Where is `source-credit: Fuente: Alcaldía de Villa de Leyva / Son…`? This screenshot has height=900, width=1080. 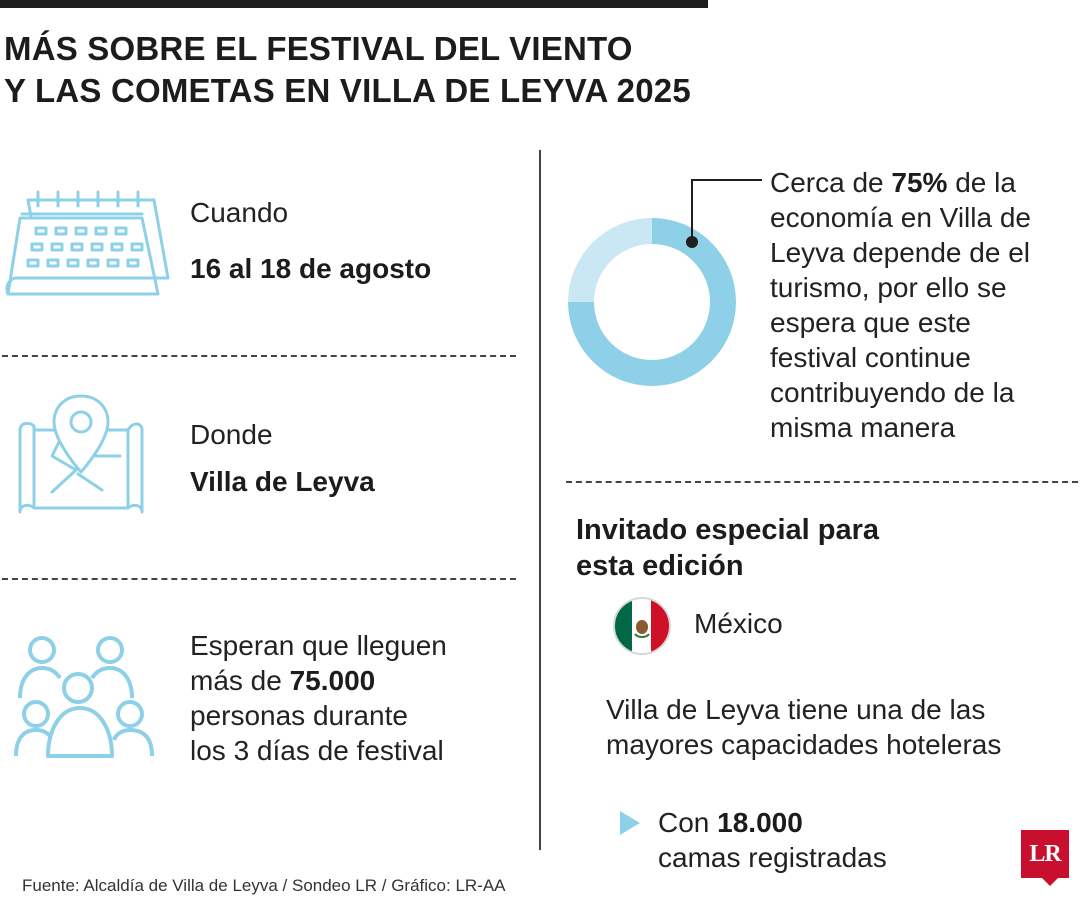 source-credit: Fuente: Alcaldía de Villa de Leyva / Son… is located at coordinates (264, 885).